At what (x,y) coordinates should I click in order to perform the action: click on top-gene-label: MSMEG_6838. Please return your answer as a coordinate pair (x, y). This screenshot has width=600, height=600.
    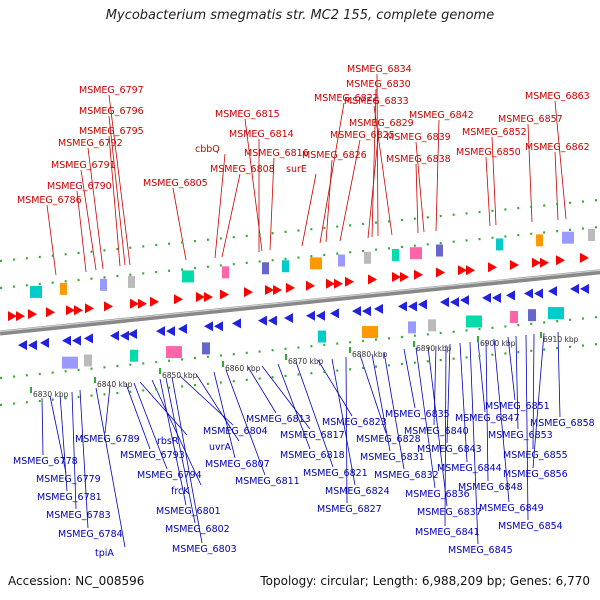
    Looking at the image, I should click on (418, 159).